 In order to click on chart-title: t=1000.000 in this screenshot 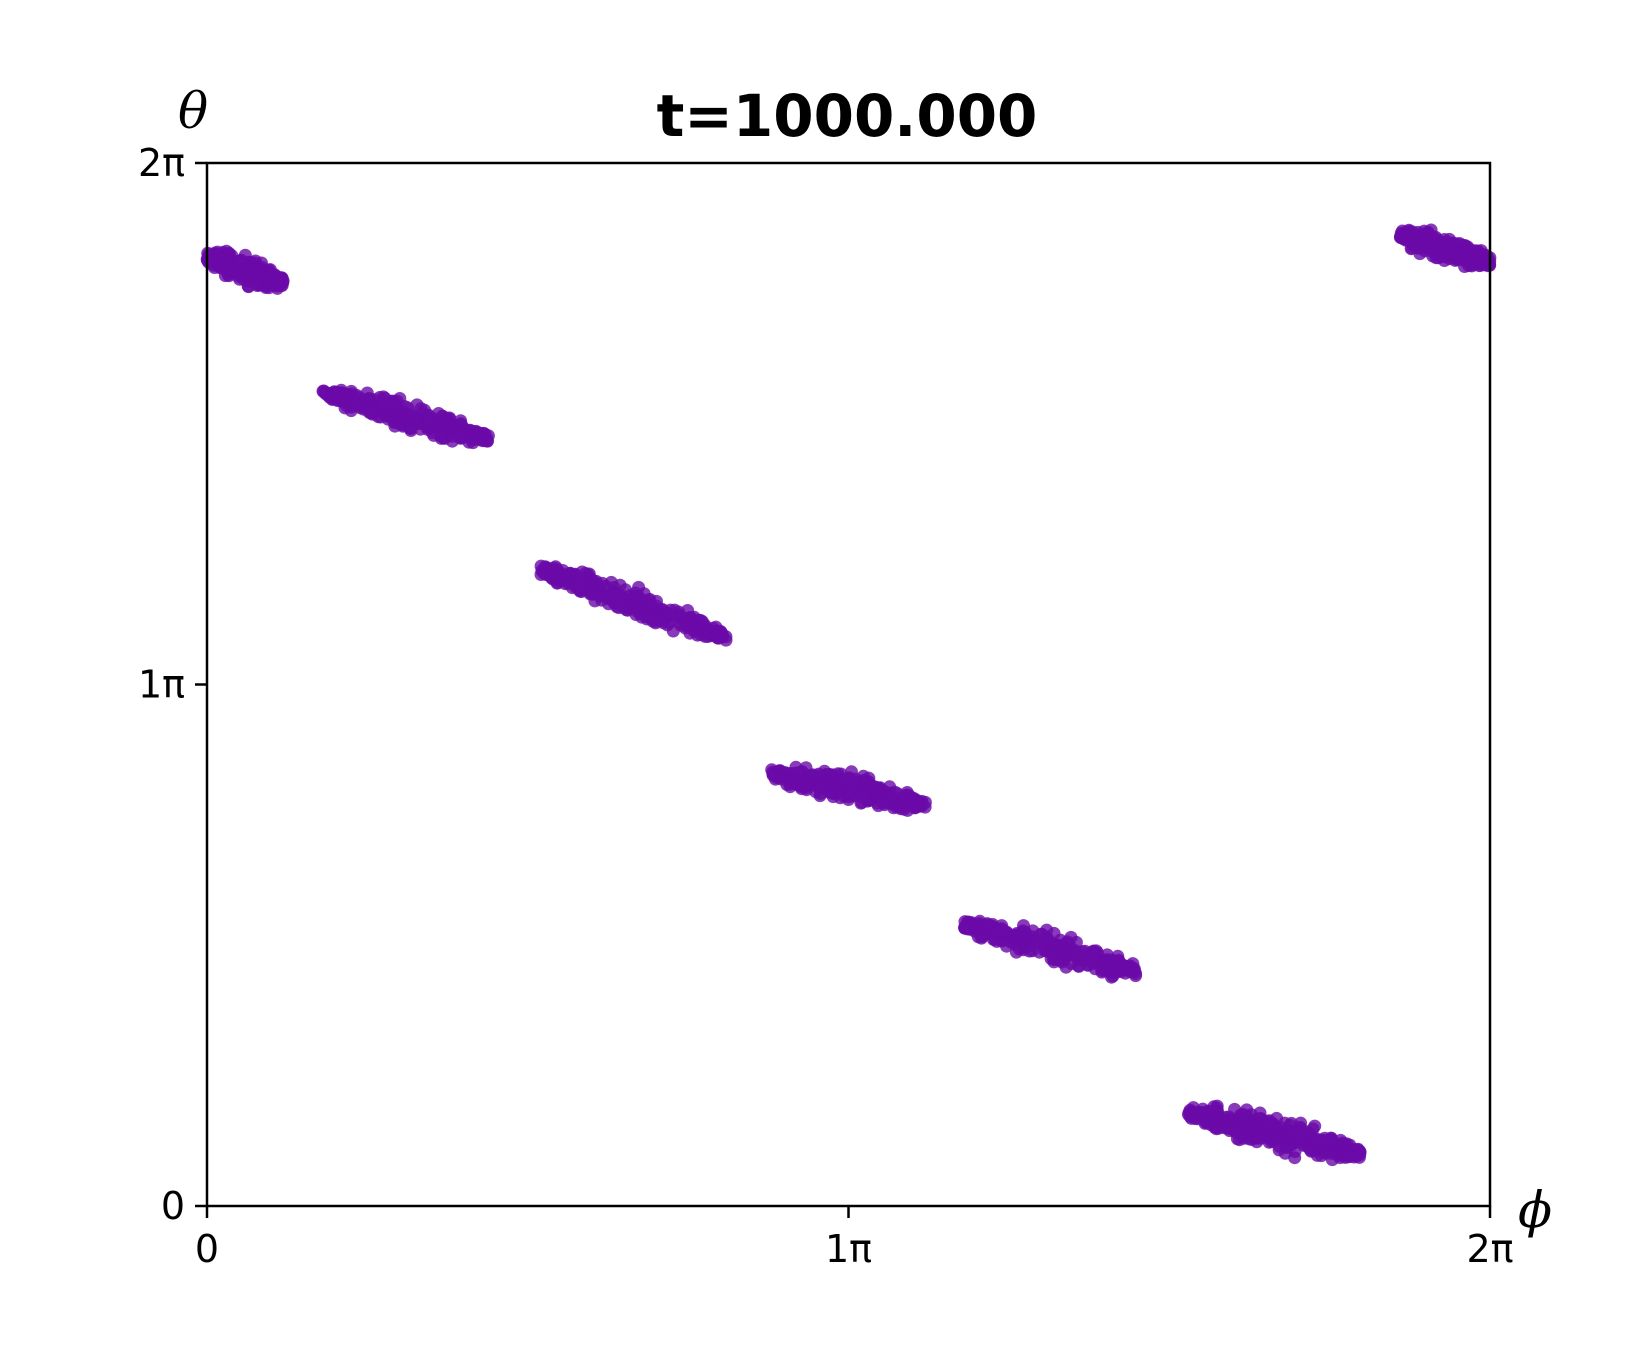, I will do `click(847, 116)`.